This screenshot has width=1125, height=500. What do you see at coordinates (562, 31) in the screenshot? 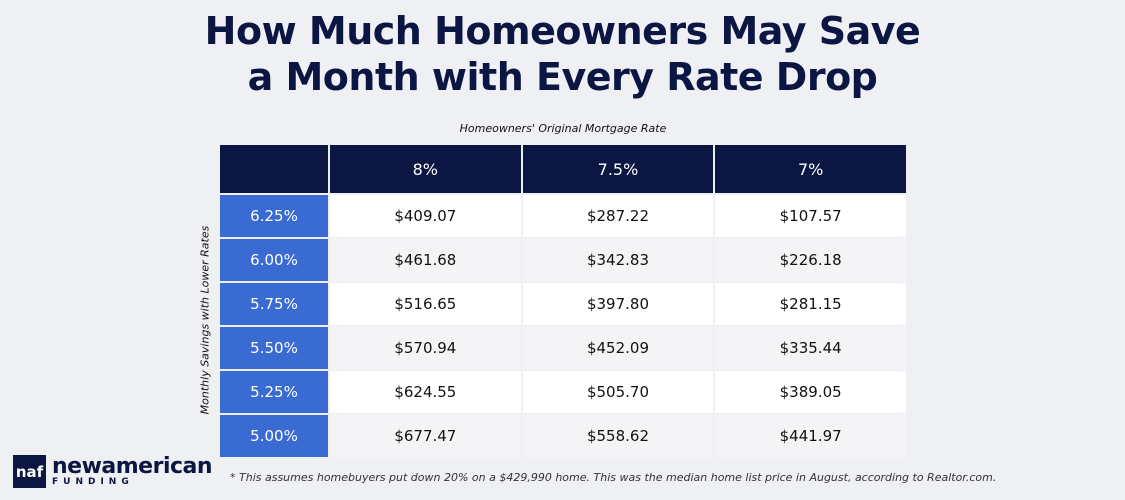
I see `title-line-1: How Much Homeowners May Save` at bounding box center [562, 31].